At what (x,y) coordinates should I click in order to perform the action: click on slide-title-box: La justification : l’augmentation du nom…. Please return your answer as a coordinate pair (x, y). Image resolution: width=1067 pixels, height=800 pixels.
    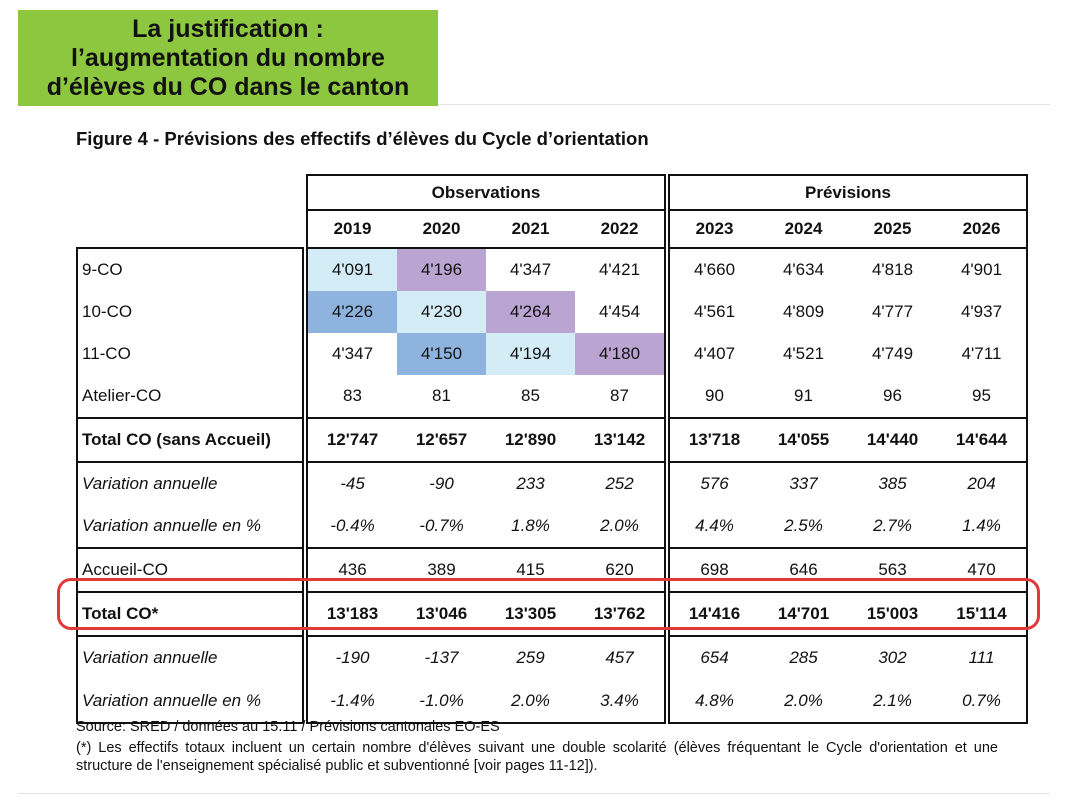
    Looking at the image, I should click on (228, 58).